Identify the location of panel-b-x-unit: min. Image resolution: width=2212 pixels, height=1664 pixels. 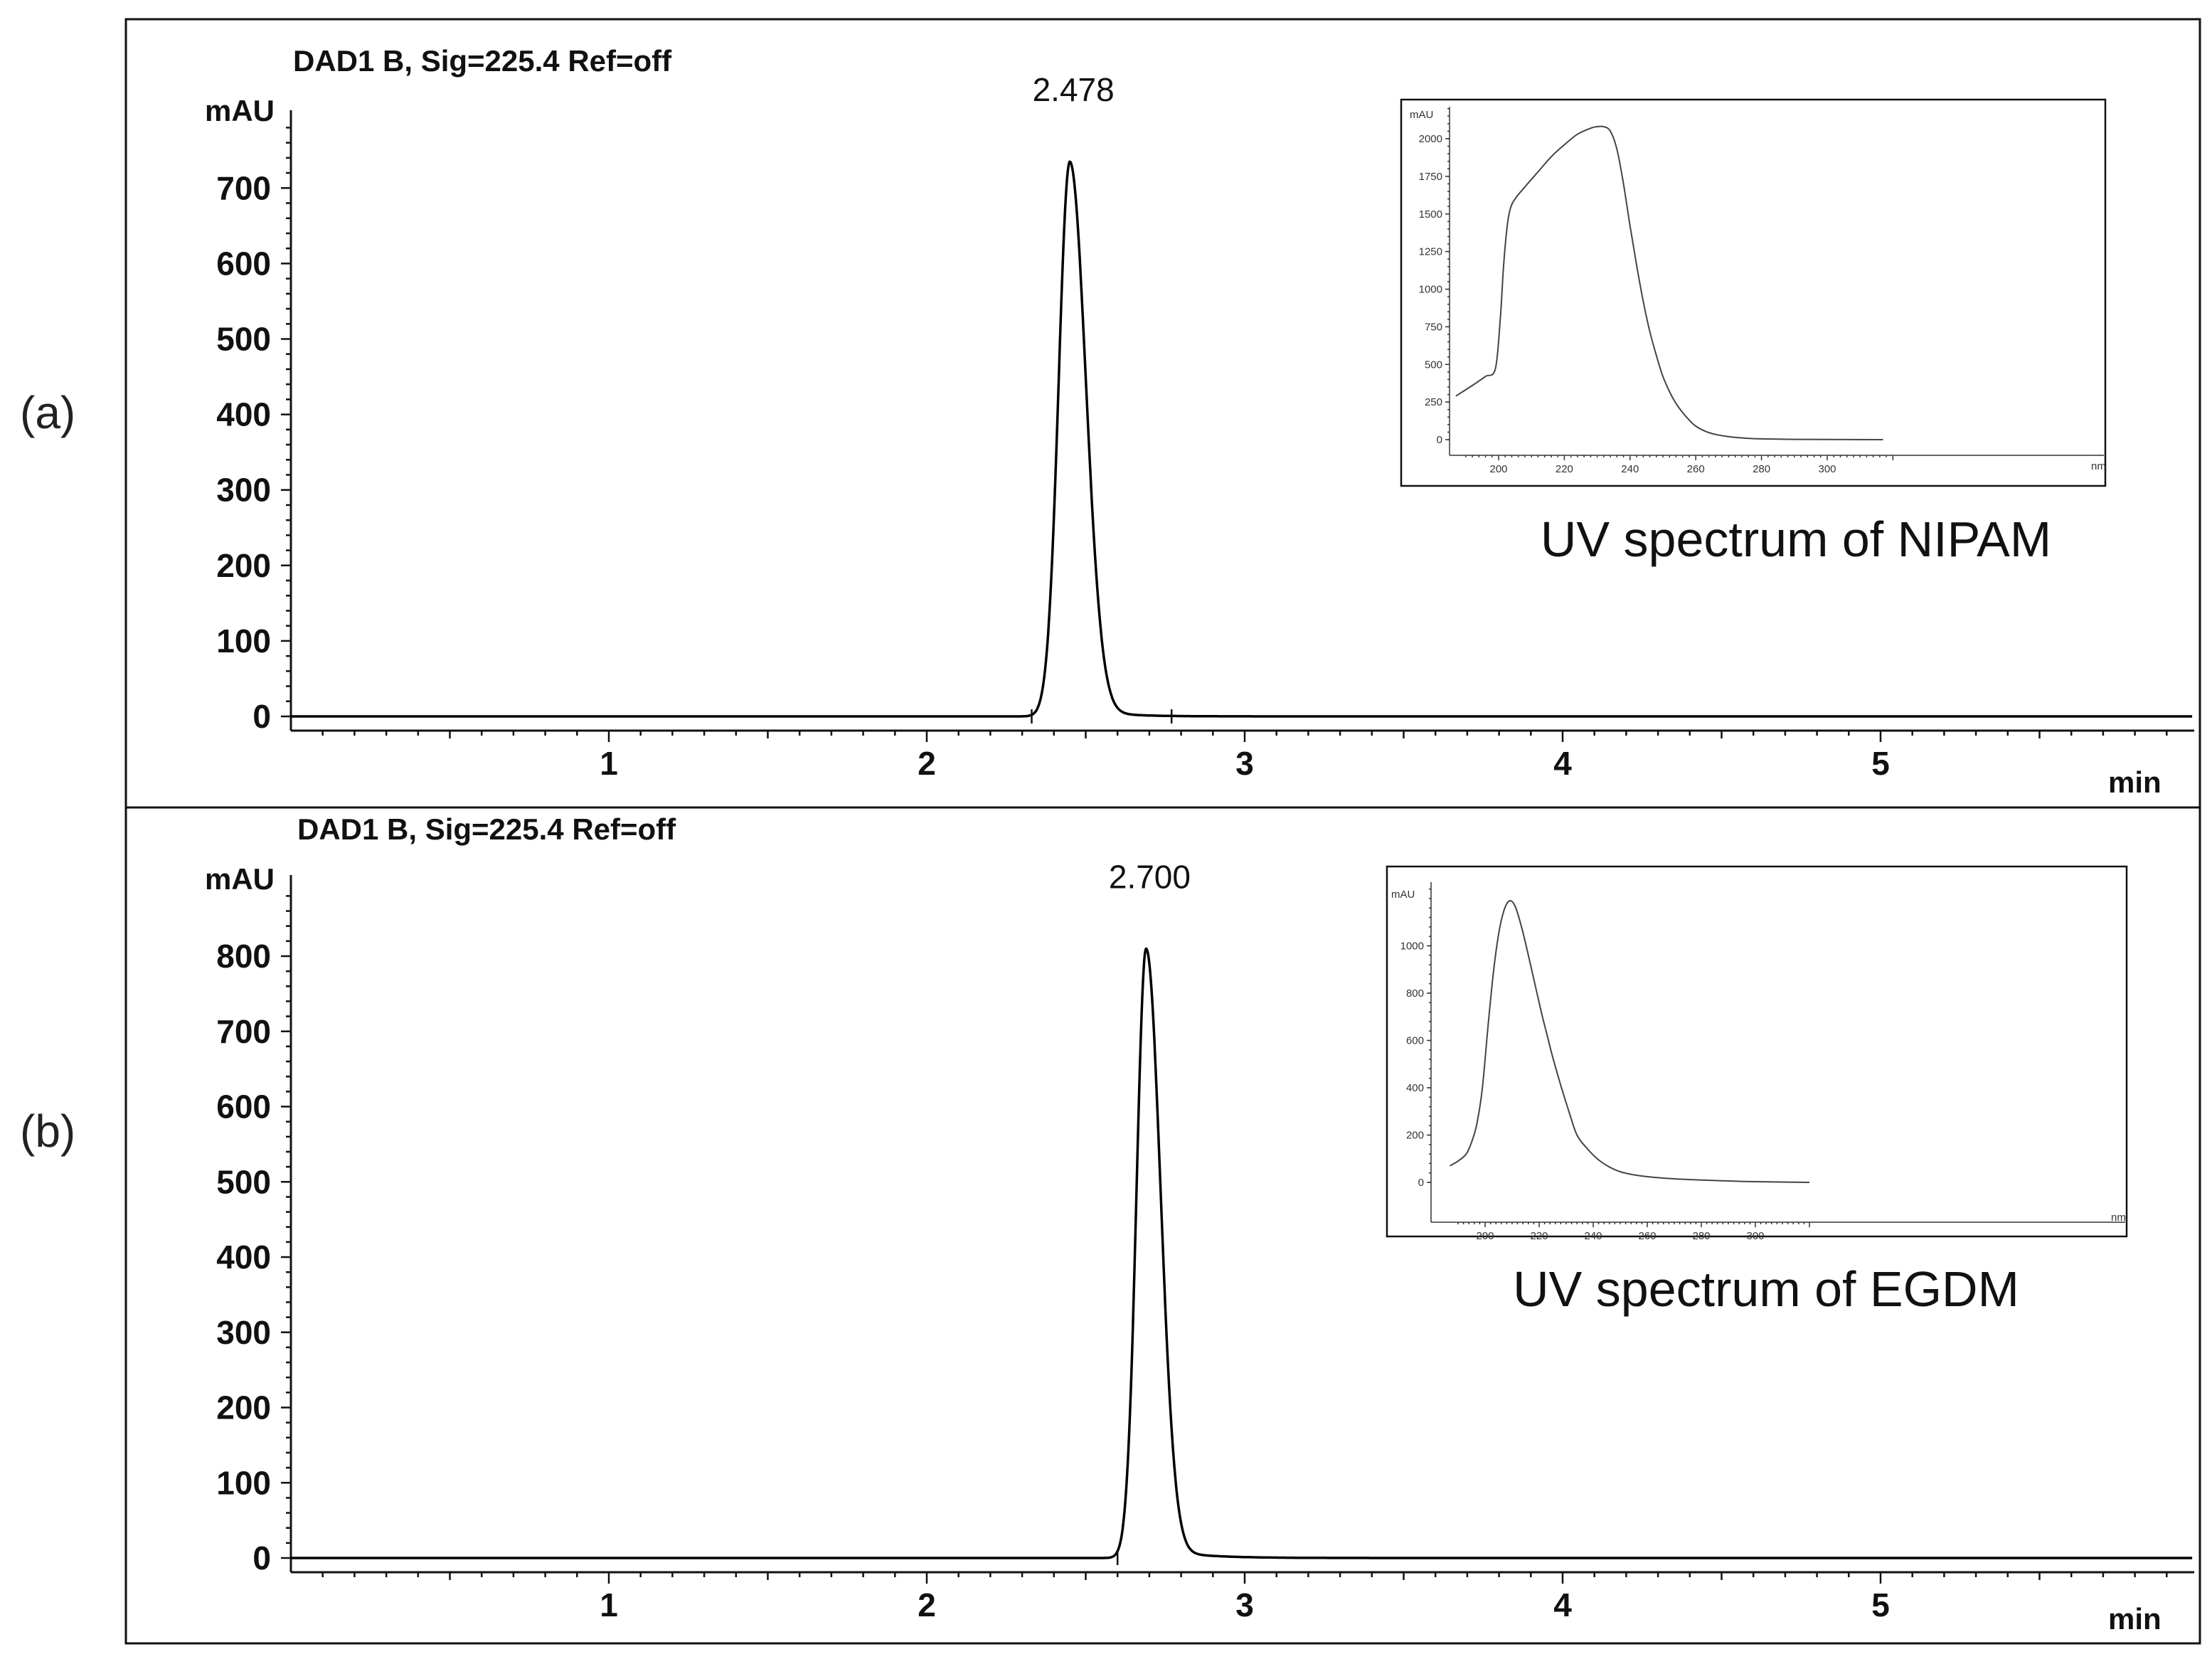
(2135, 1619).